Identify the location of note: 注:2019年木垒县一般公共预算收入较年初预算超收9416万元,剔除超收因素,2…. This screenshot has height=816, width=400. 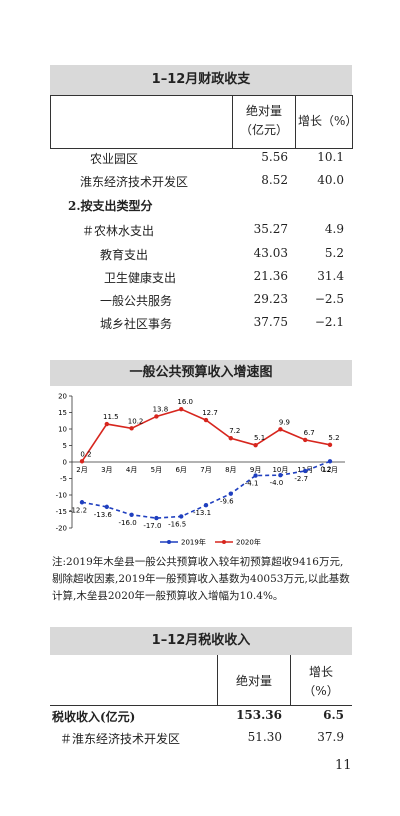
(201, 579).